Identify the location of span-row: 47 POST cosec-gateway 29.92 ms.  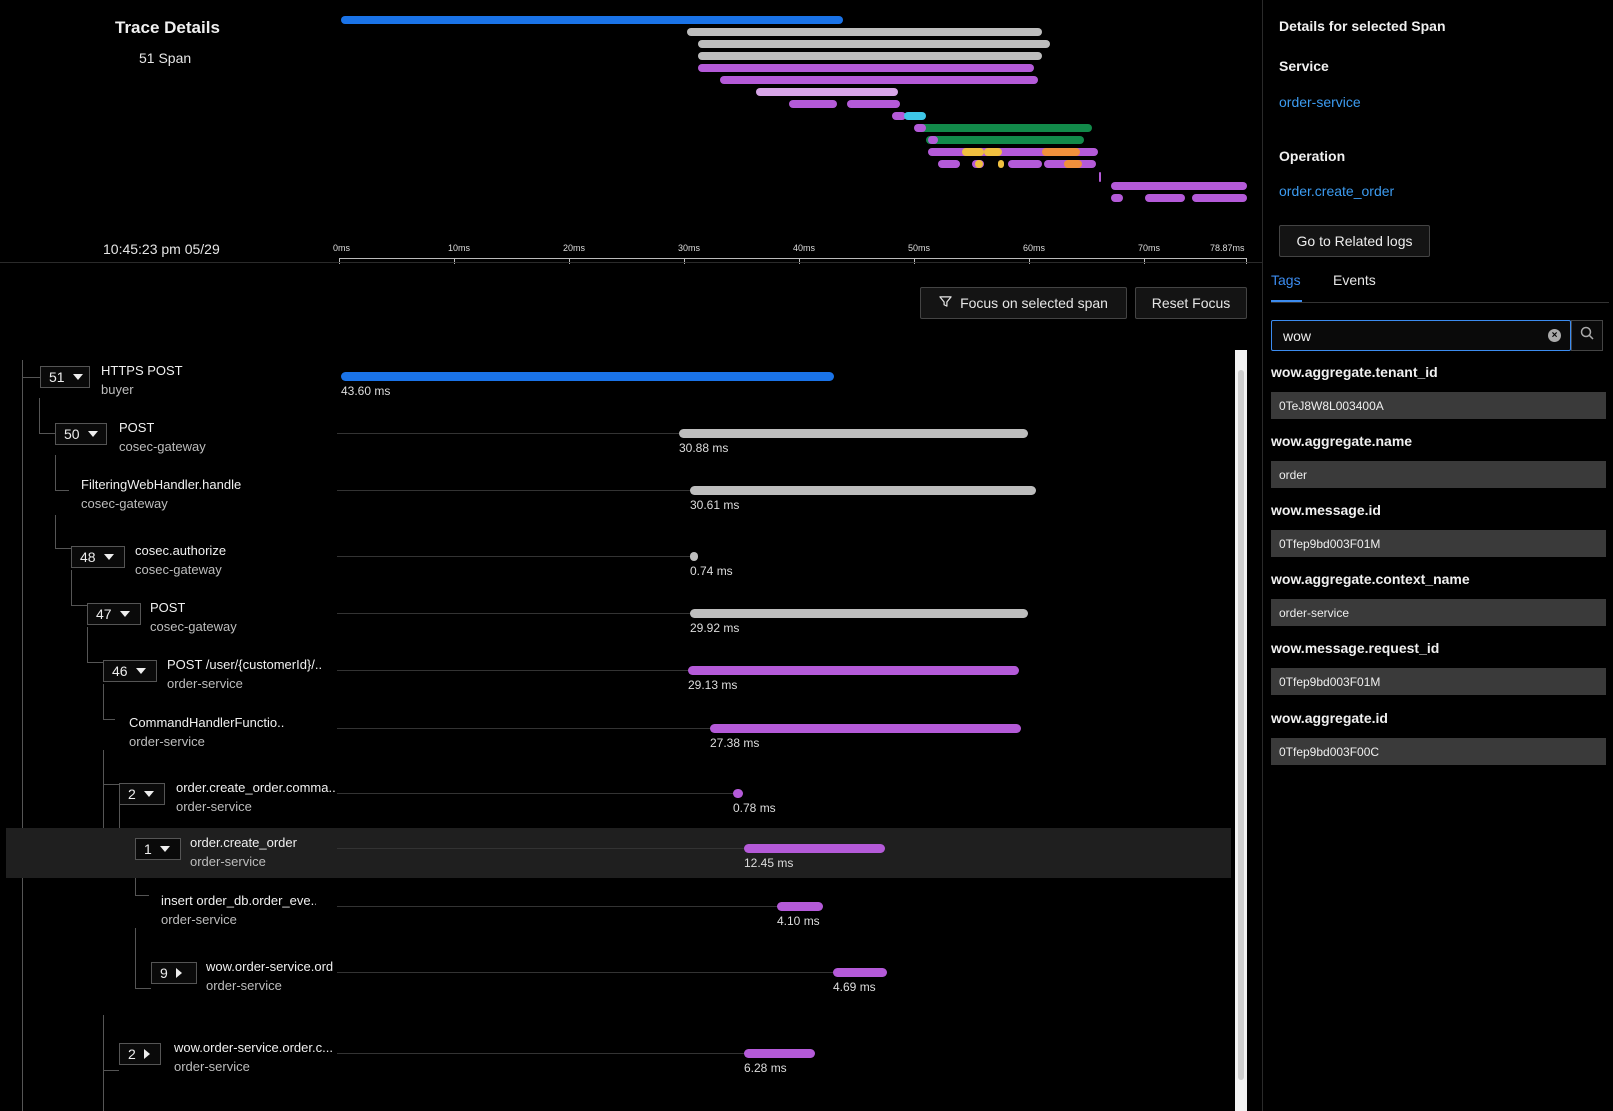
(618, 618).